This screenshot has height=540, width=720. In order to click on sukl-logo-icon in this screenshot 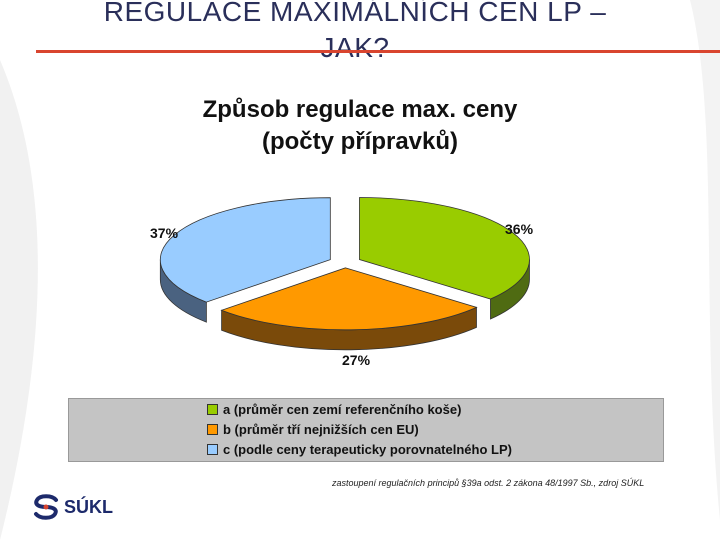, I will do `click(46, 507)`.